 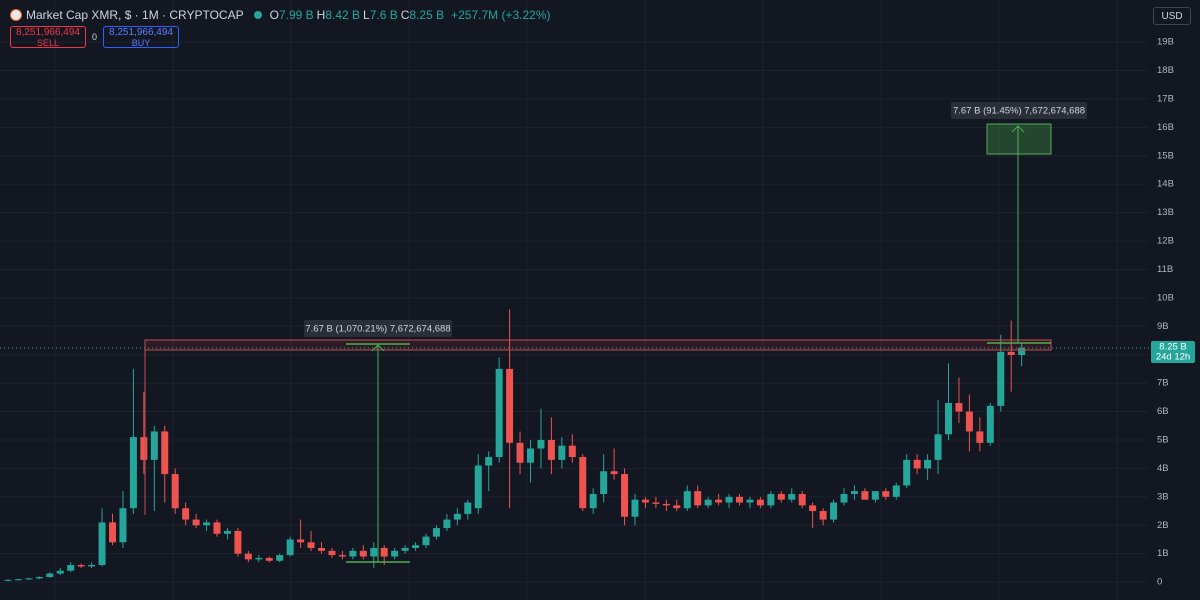 What do you see at coordinates (1173, 357) in the screenshot?
I see `countdown: 24d 12h` at bounding box center [1173, 357].